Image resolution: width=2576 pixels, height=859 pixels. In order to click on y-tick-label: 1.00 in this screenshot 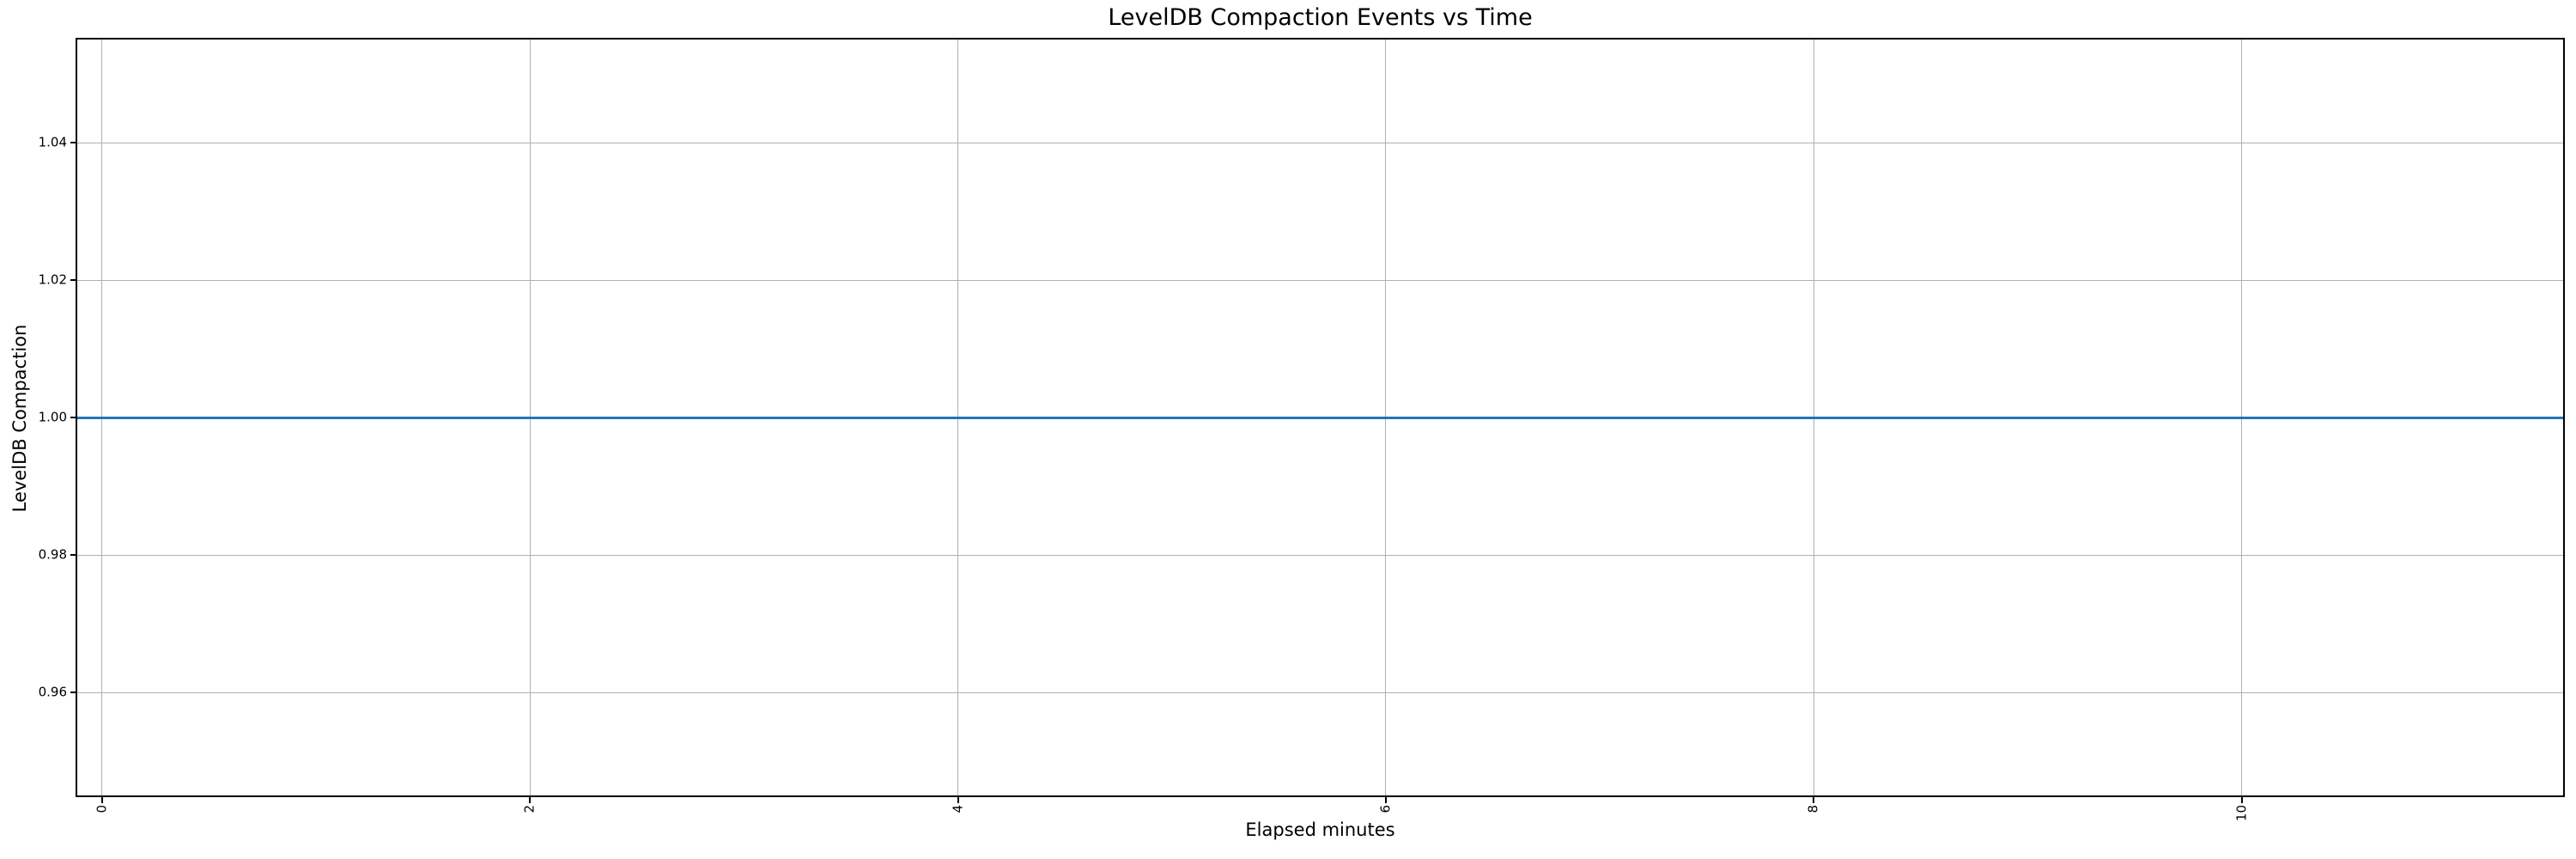, I will do `click(52, 417)`.